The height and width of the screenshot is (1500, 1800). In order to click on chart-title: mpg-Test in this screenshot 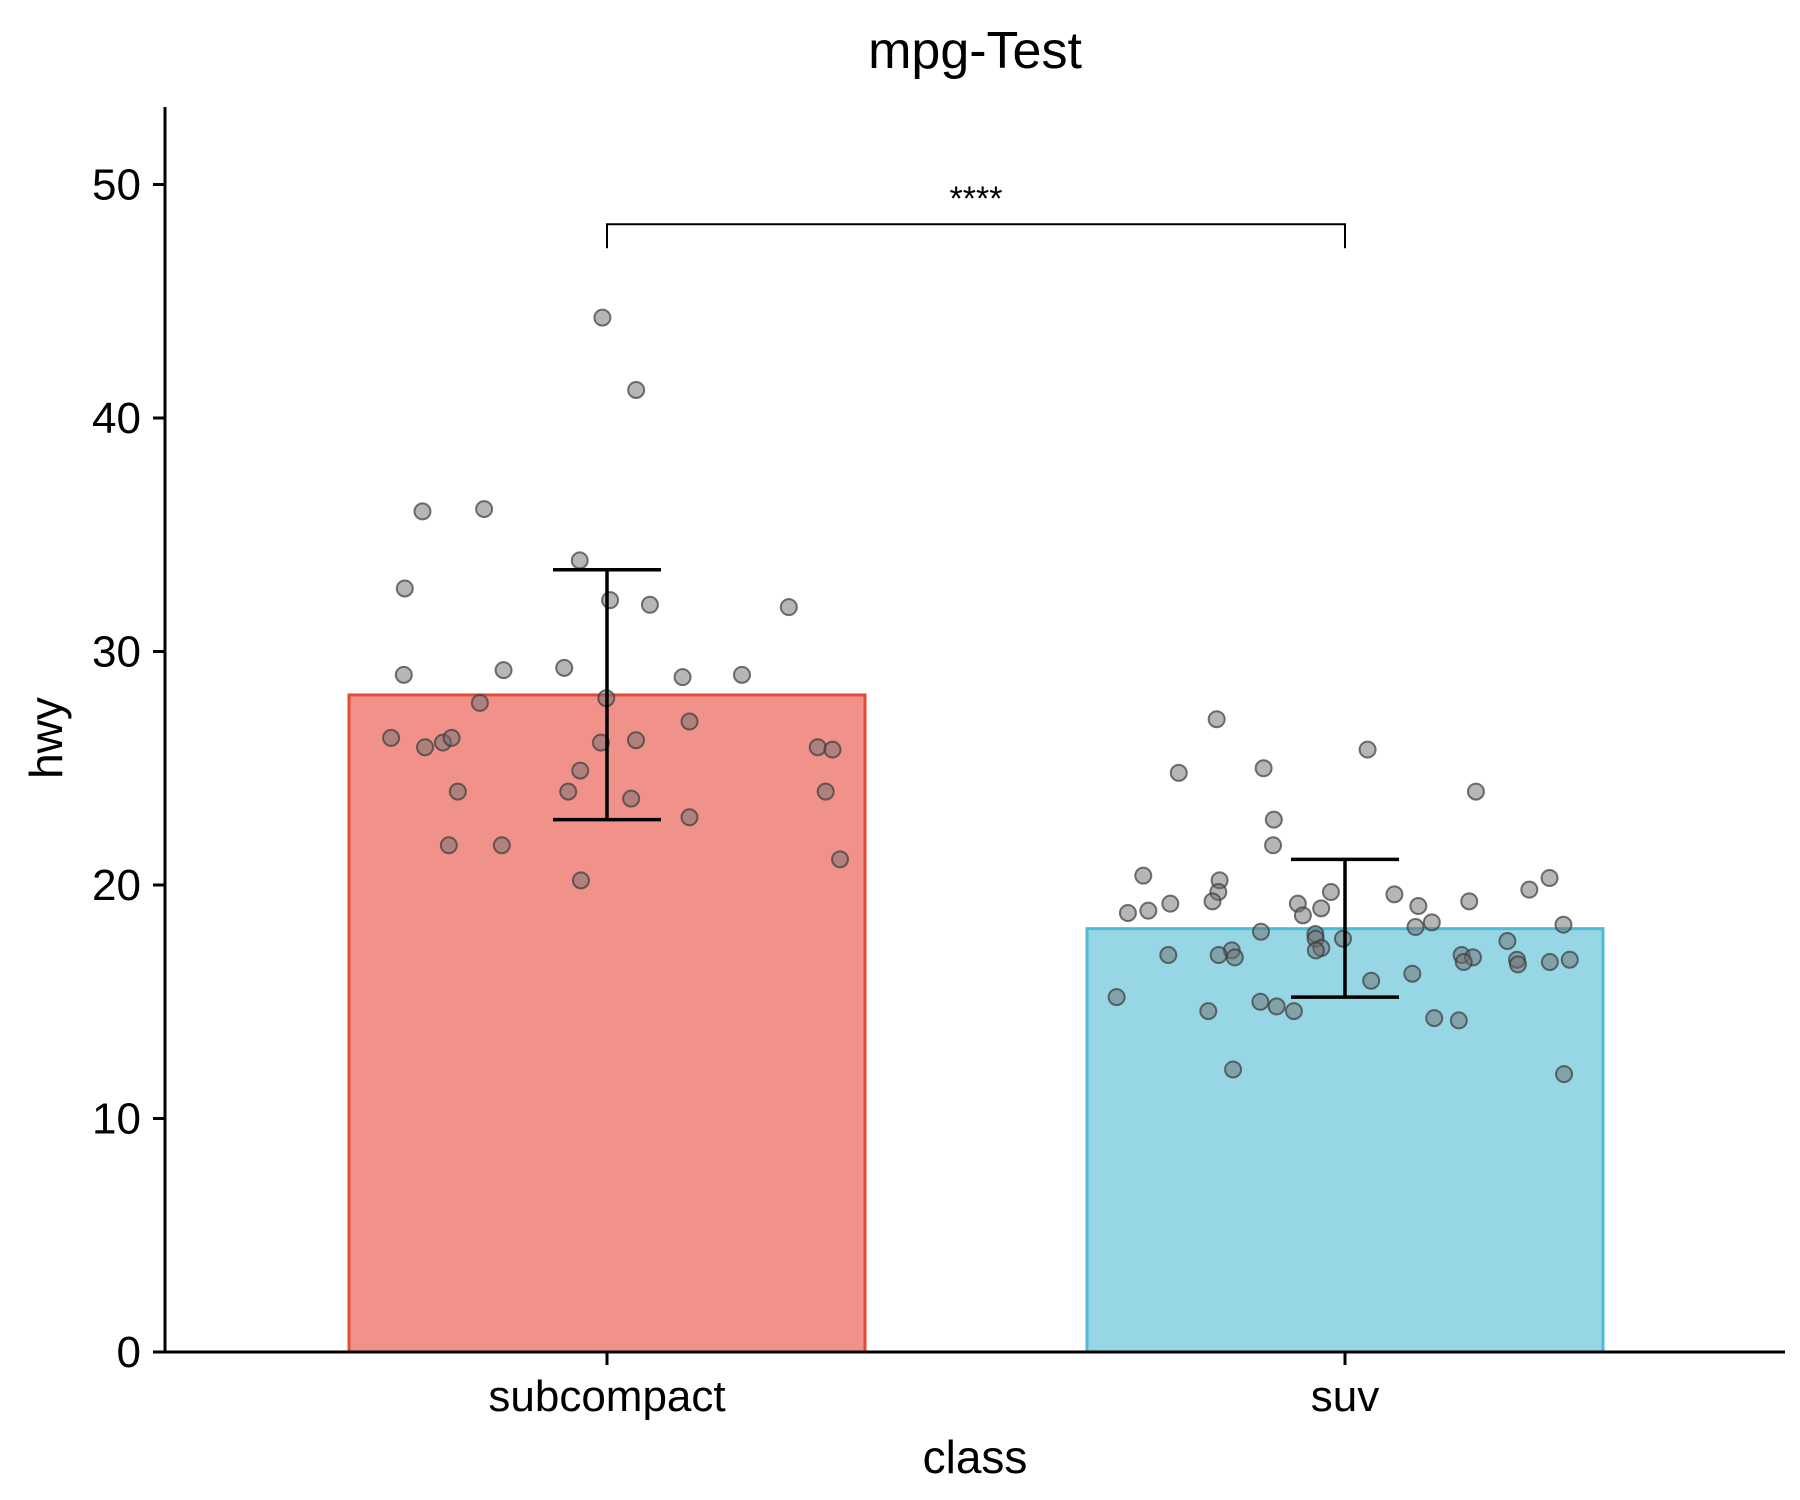, I will do `click(975, 51)`.